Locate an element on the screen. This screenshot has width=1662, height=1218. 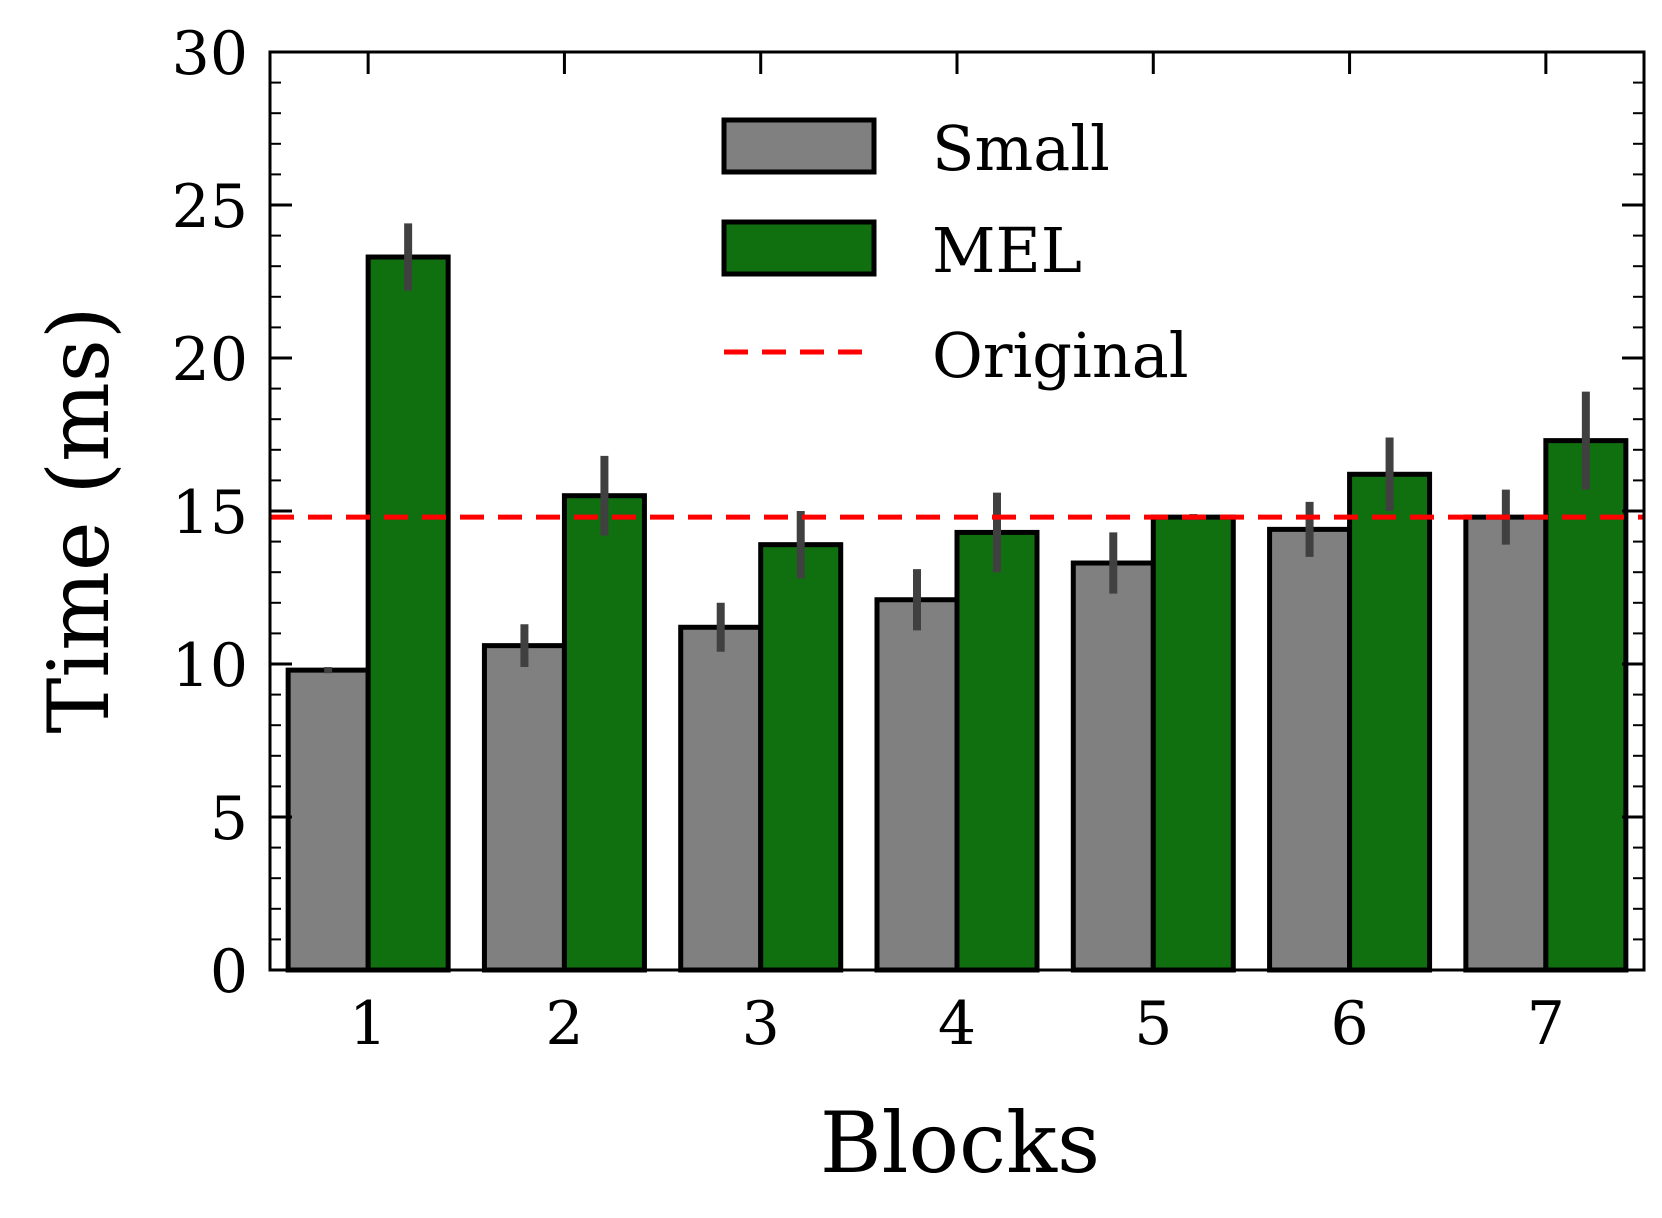
x-tick-label-6: 6 is located at coordinates (1349, 1024).